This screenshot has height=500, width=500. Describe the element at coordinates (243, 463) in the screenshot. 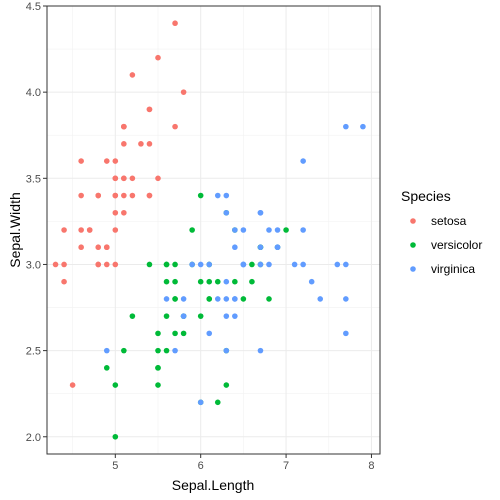

I see `x-axis-ticks: 5 6 7 8` at that location.